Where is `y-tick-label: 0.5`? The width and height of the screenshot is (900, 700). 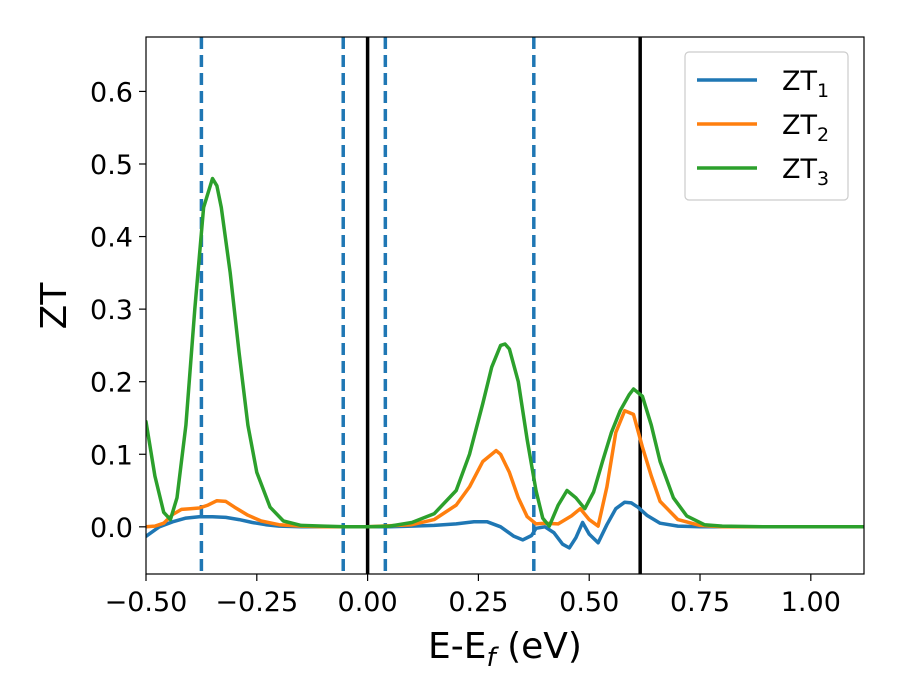 y-tick-label: 0.5 is located at coordinates (111, 165).